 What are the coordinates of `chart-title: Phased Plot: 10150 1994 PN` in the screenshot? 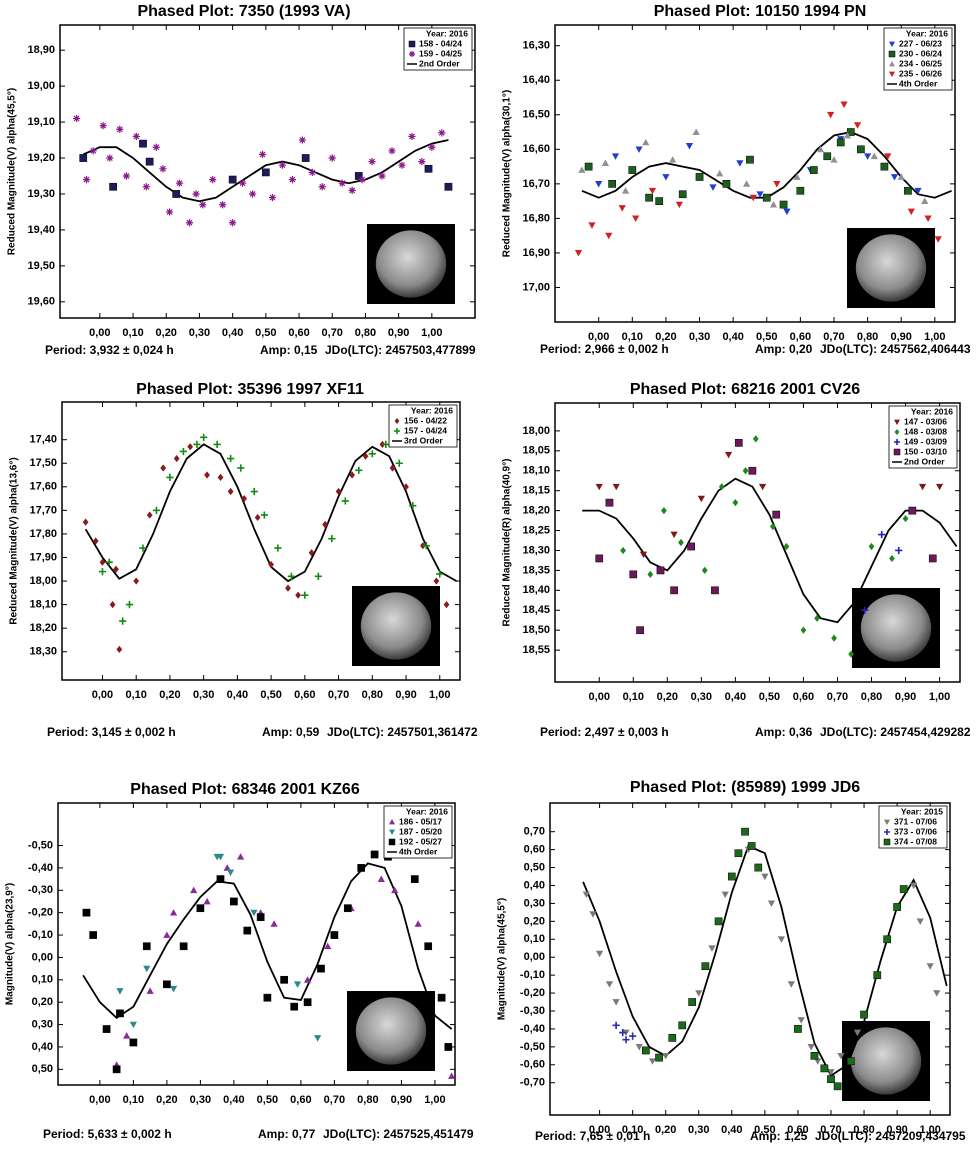 It's located at (760, 11).